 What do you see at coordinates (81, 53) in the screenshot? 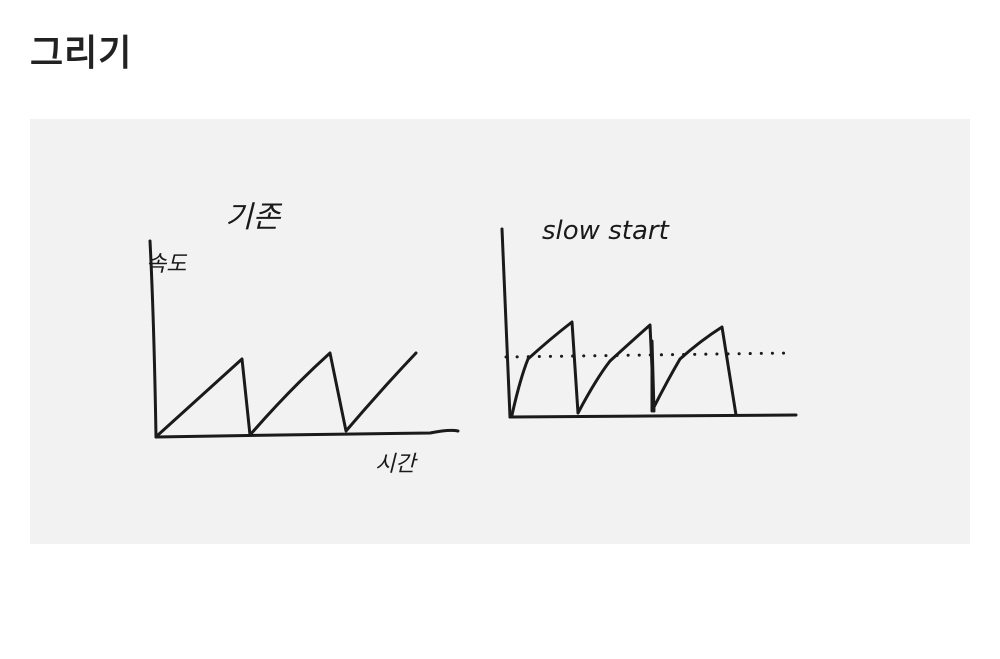
I see `page-title: 그리기` at bounding box center [81, 53].